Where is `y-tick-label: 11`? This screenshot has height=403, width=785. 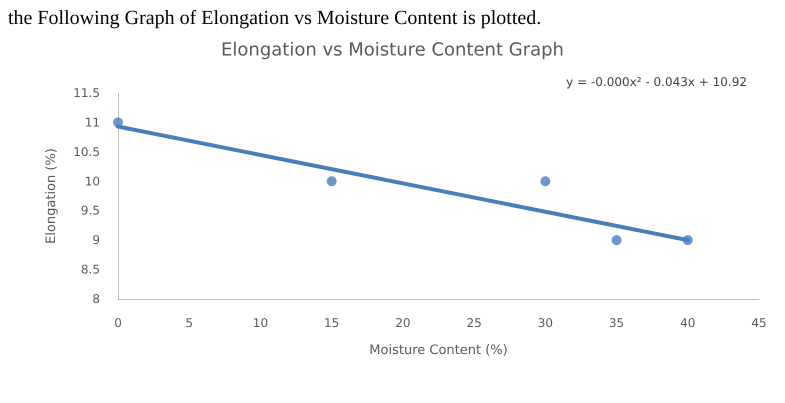
y-tick-label: 11 is located at coordinates (92, 122).